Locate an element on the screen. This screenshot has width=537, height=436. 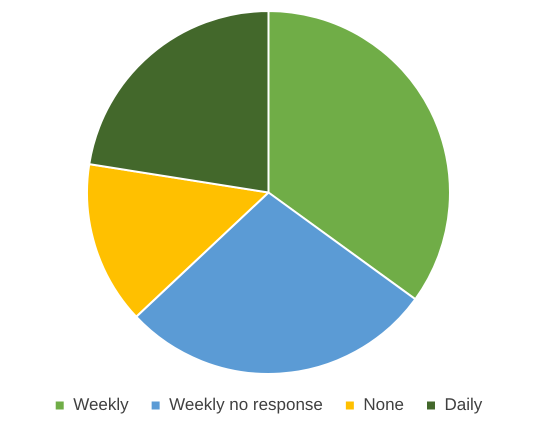
legend-label: None is located at coordinates (383, 404).